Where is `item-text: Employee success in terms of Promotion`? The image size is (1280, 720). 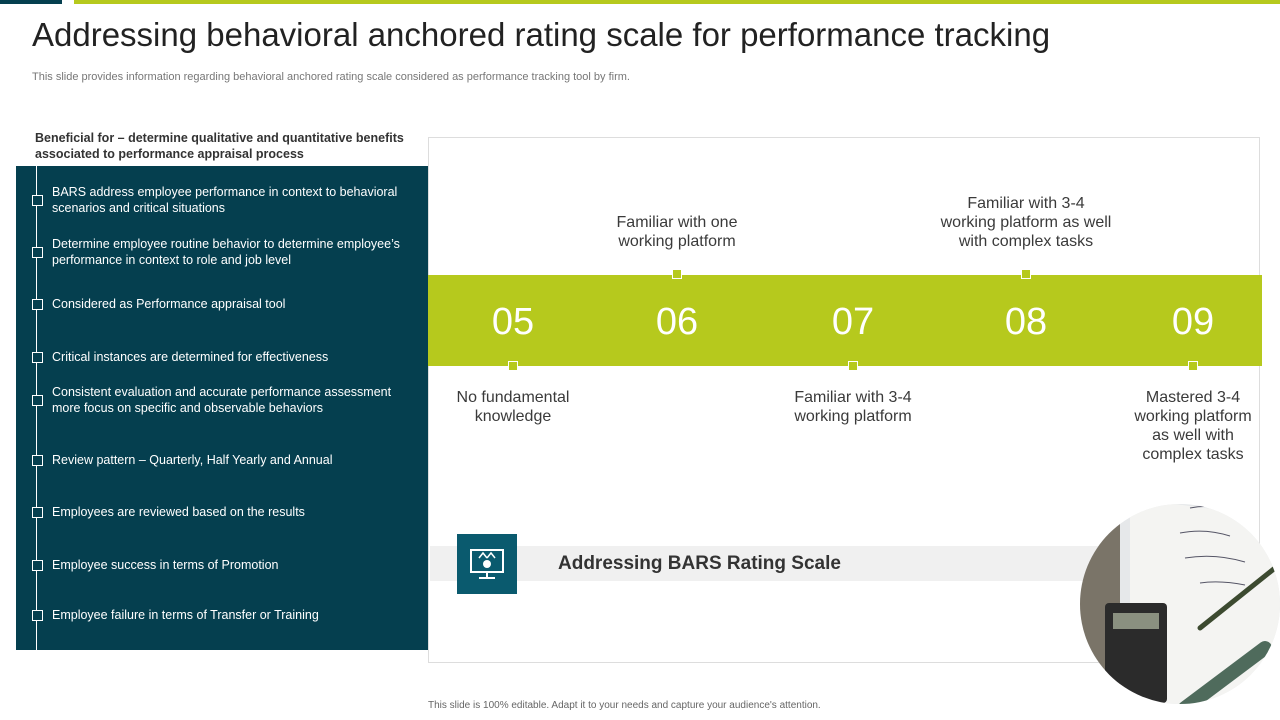
item-text: Employee success in terms of Promotion is located at coordinates (165, 565).